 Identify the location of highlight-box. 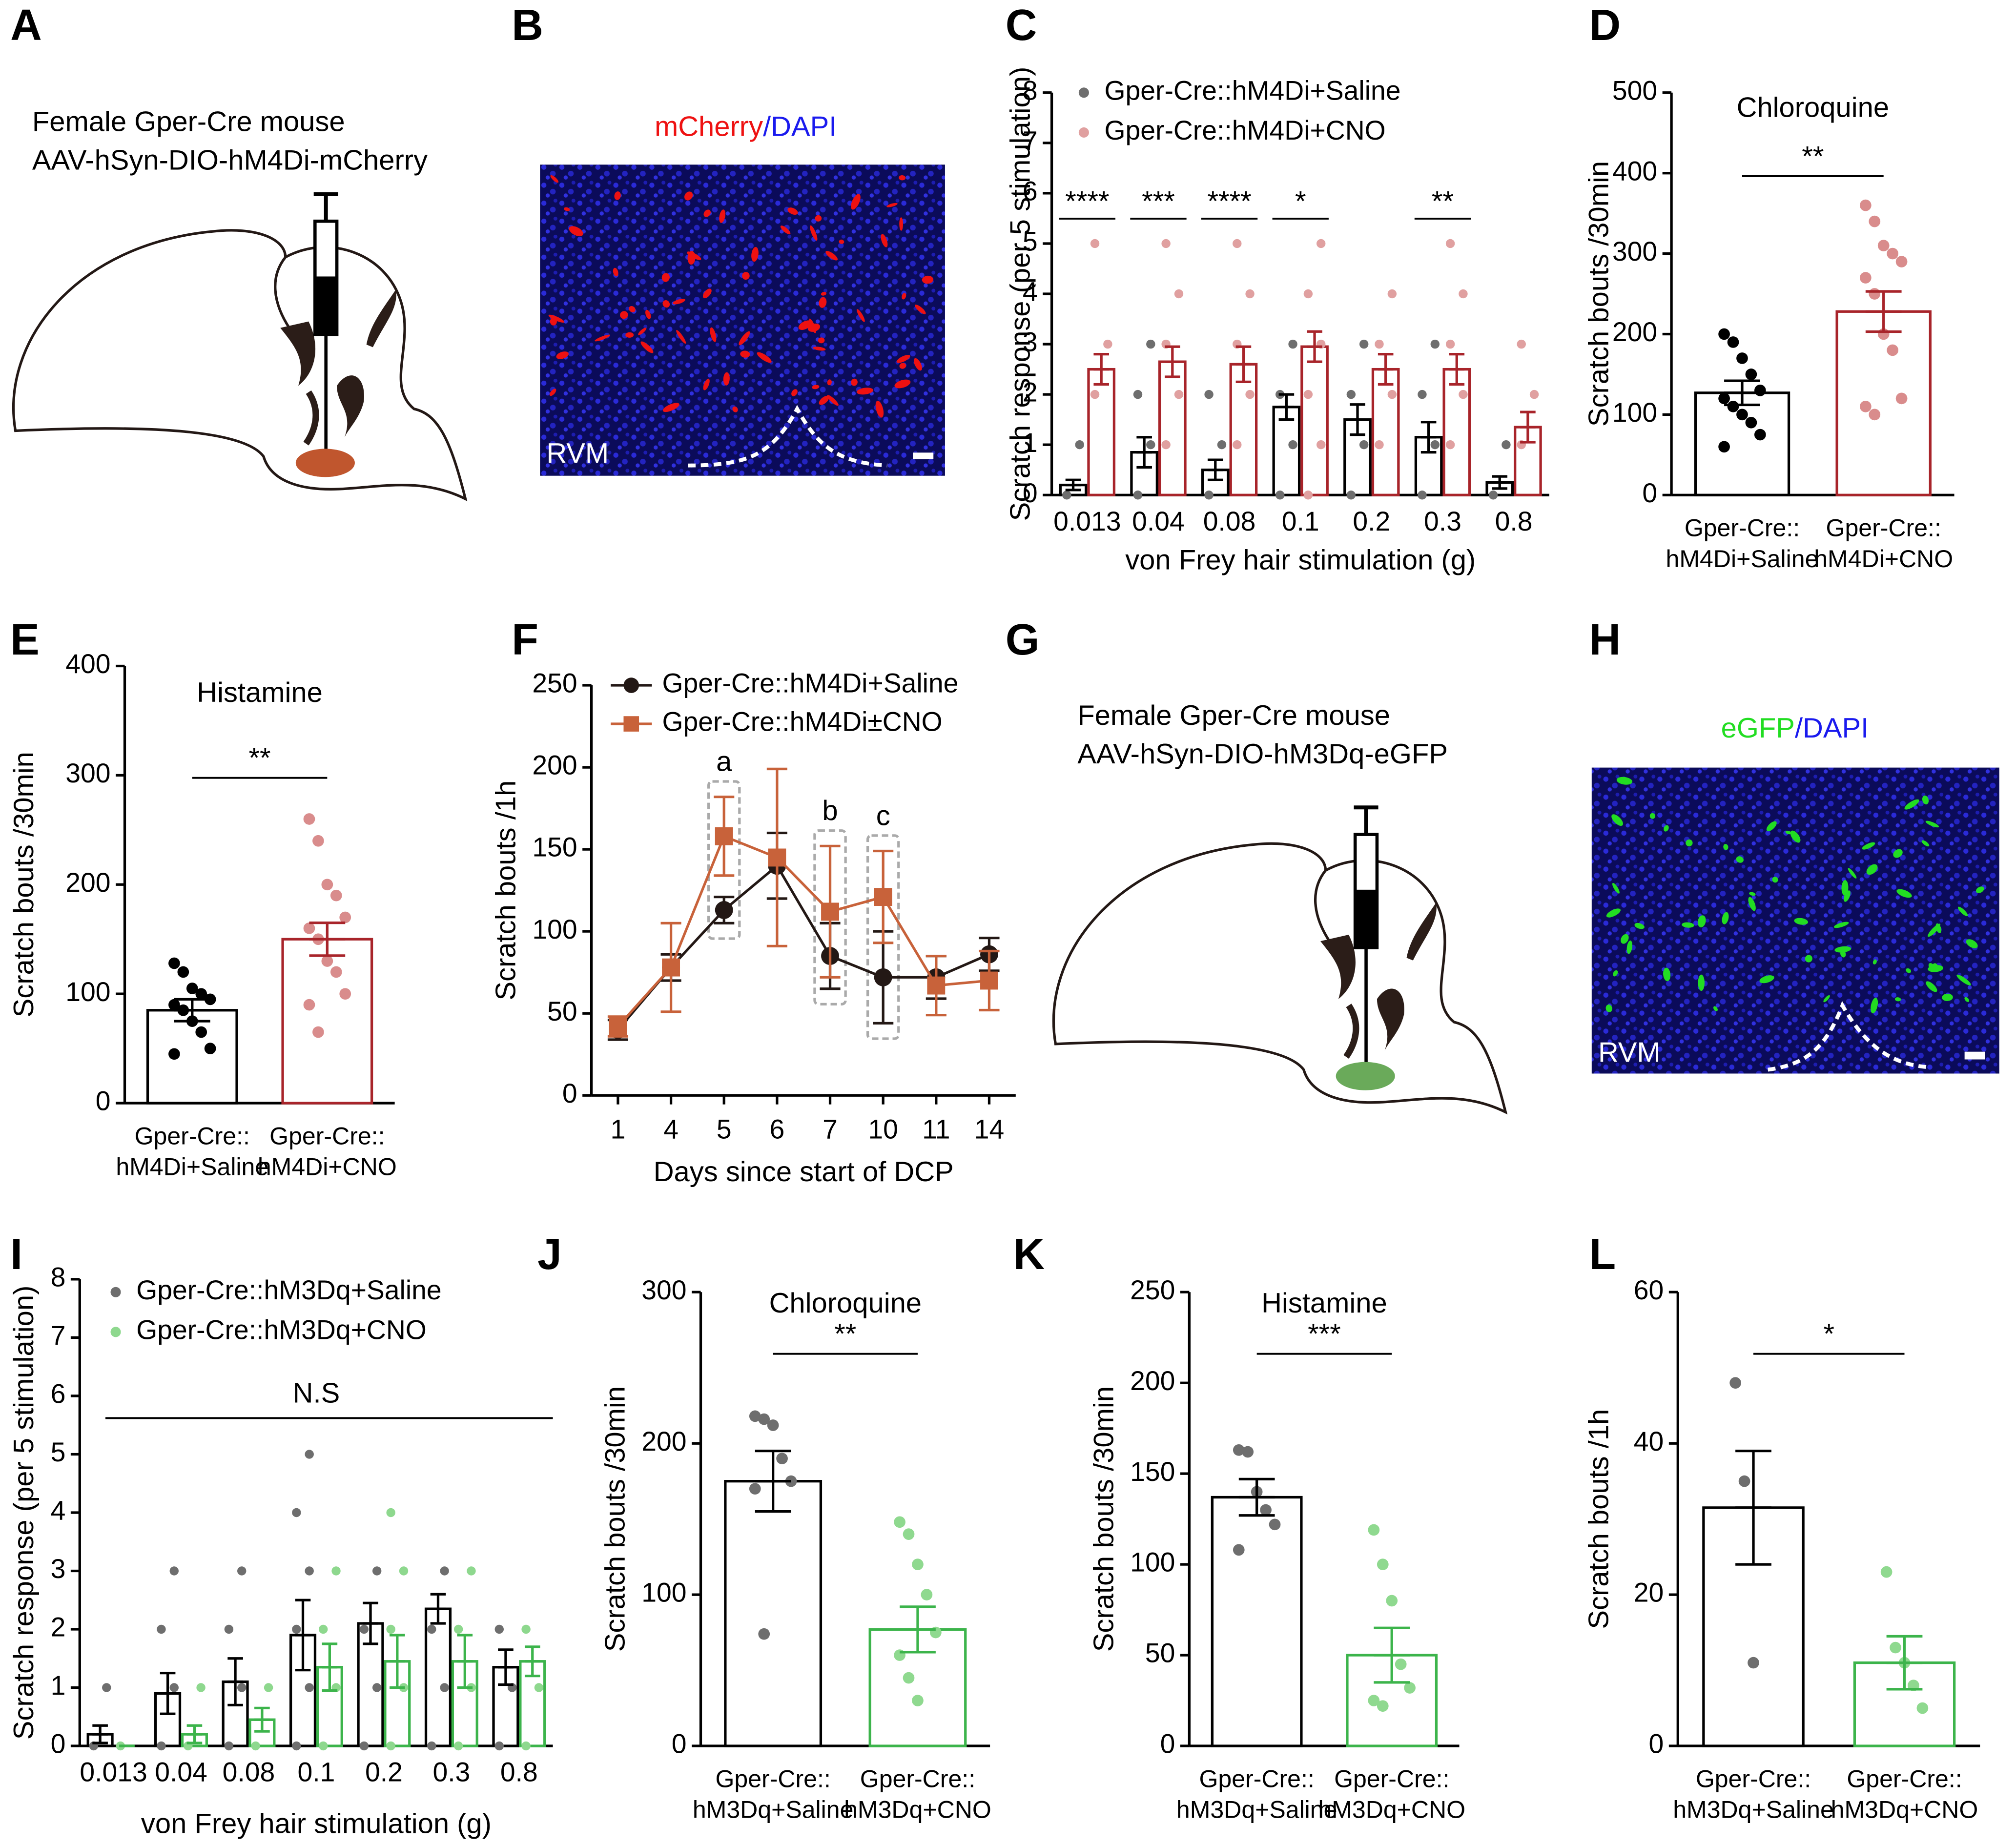
(724, 860).